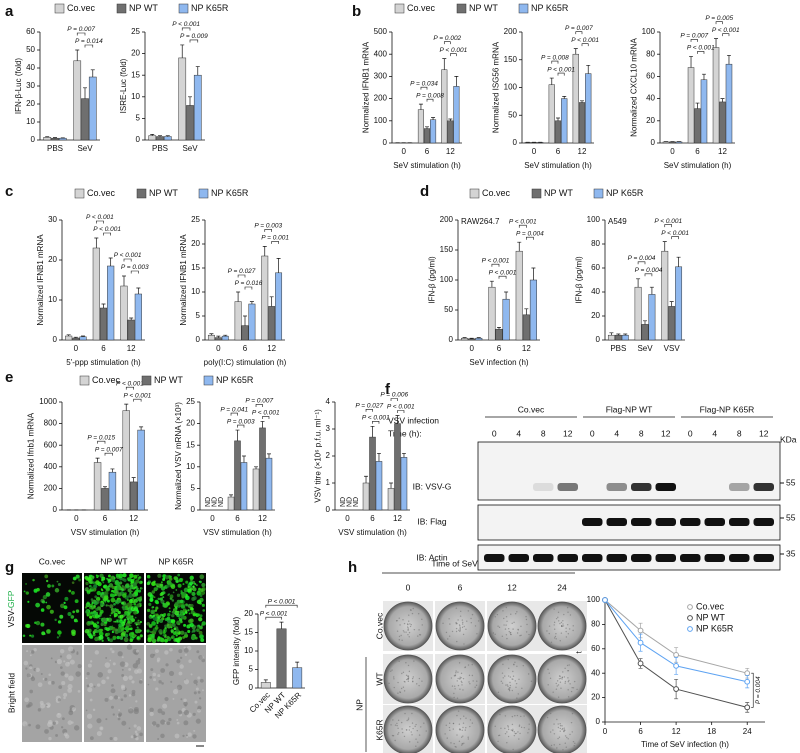  I want to click on y-tick-label: 4, so click(328, 401).